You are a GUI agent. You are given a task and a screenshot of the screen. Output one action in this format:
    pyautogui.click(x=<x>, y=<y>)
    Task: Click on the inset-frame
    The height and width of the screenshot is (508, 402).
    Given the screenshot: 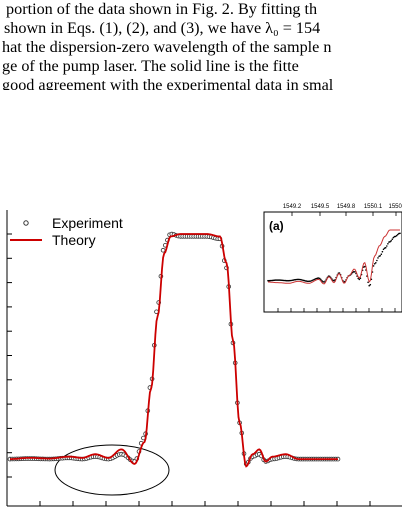 What is the action you would take?
    pyautogui.click(x=332, y=262)
    